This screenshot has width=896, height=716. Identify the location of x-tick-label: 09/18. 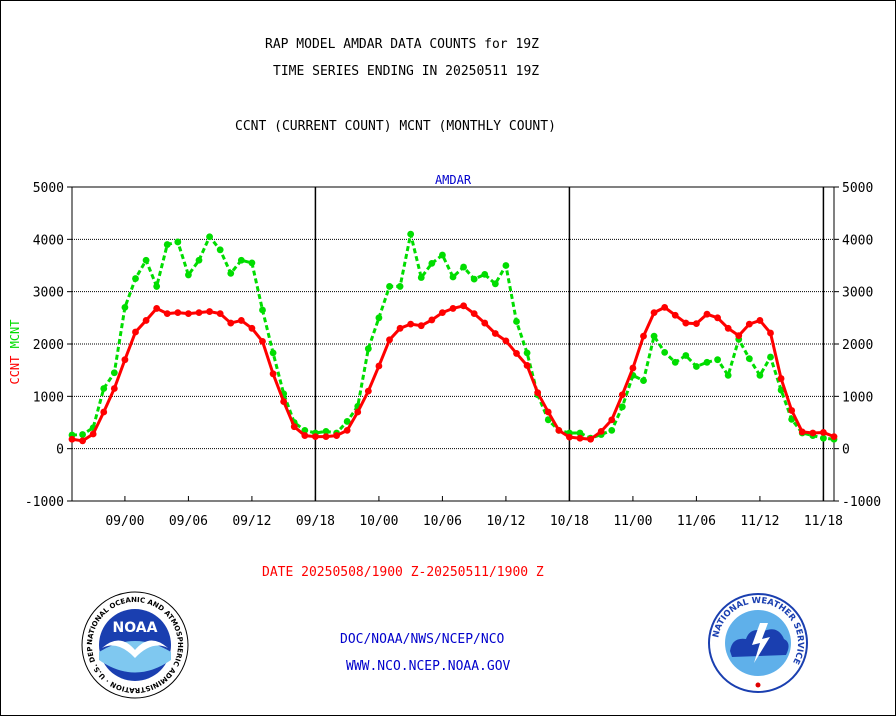
(315, 521).